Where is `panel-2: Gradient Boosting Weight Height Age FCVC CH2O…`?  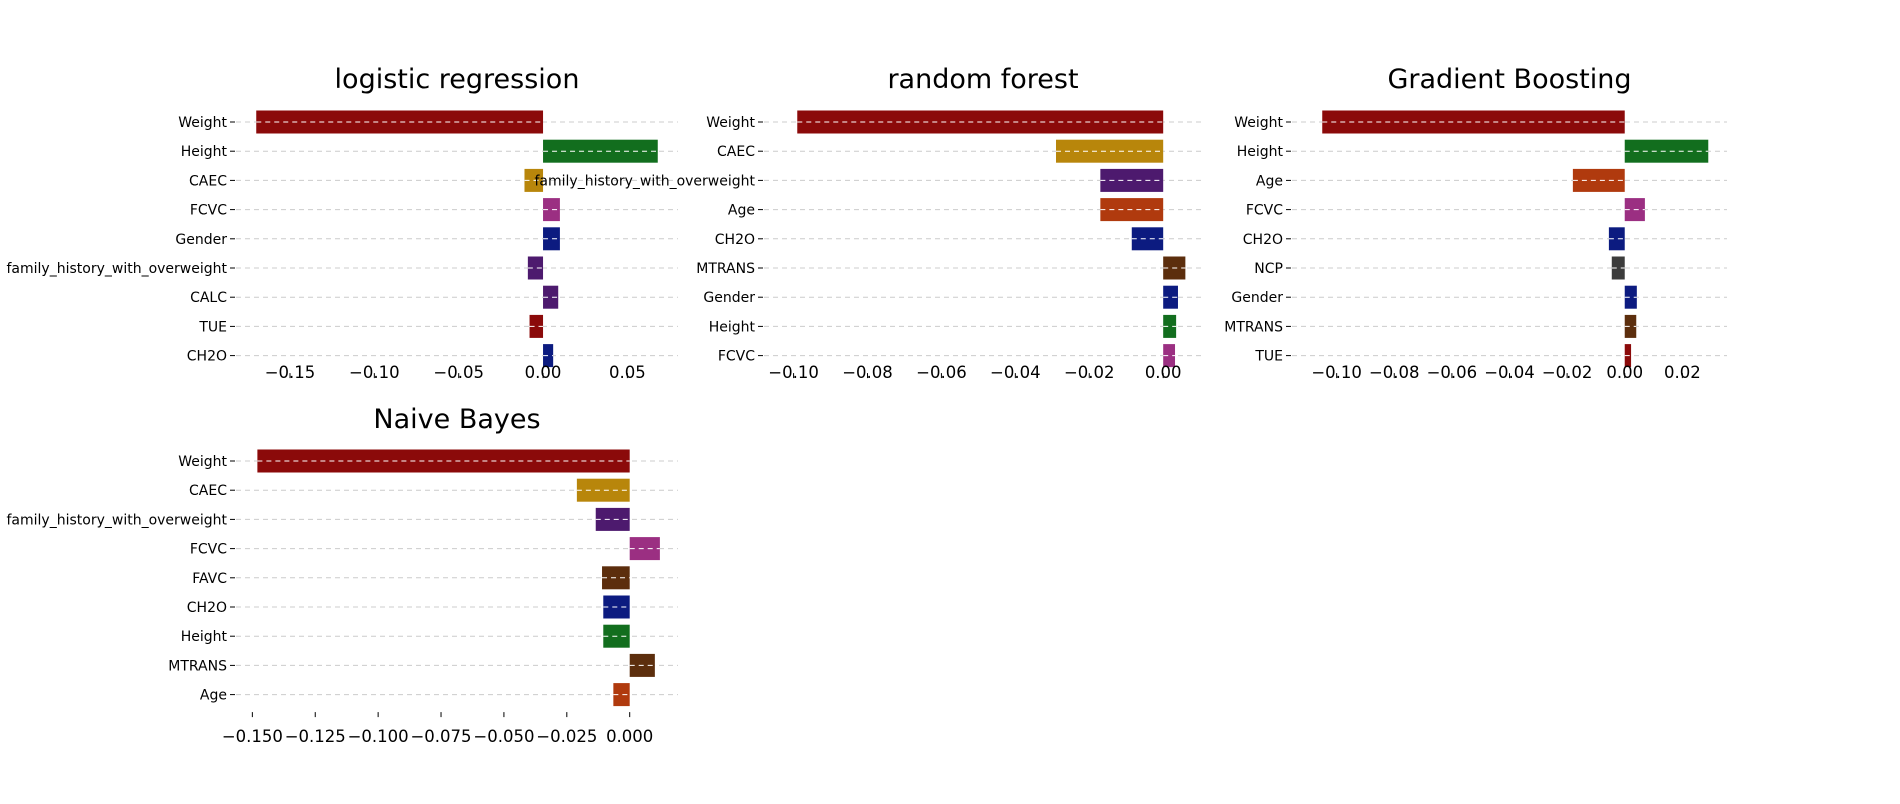 panel-2: Gradient Boosting Weight Height Age FCVC CH2O… is located at coordinates (1475, 223).